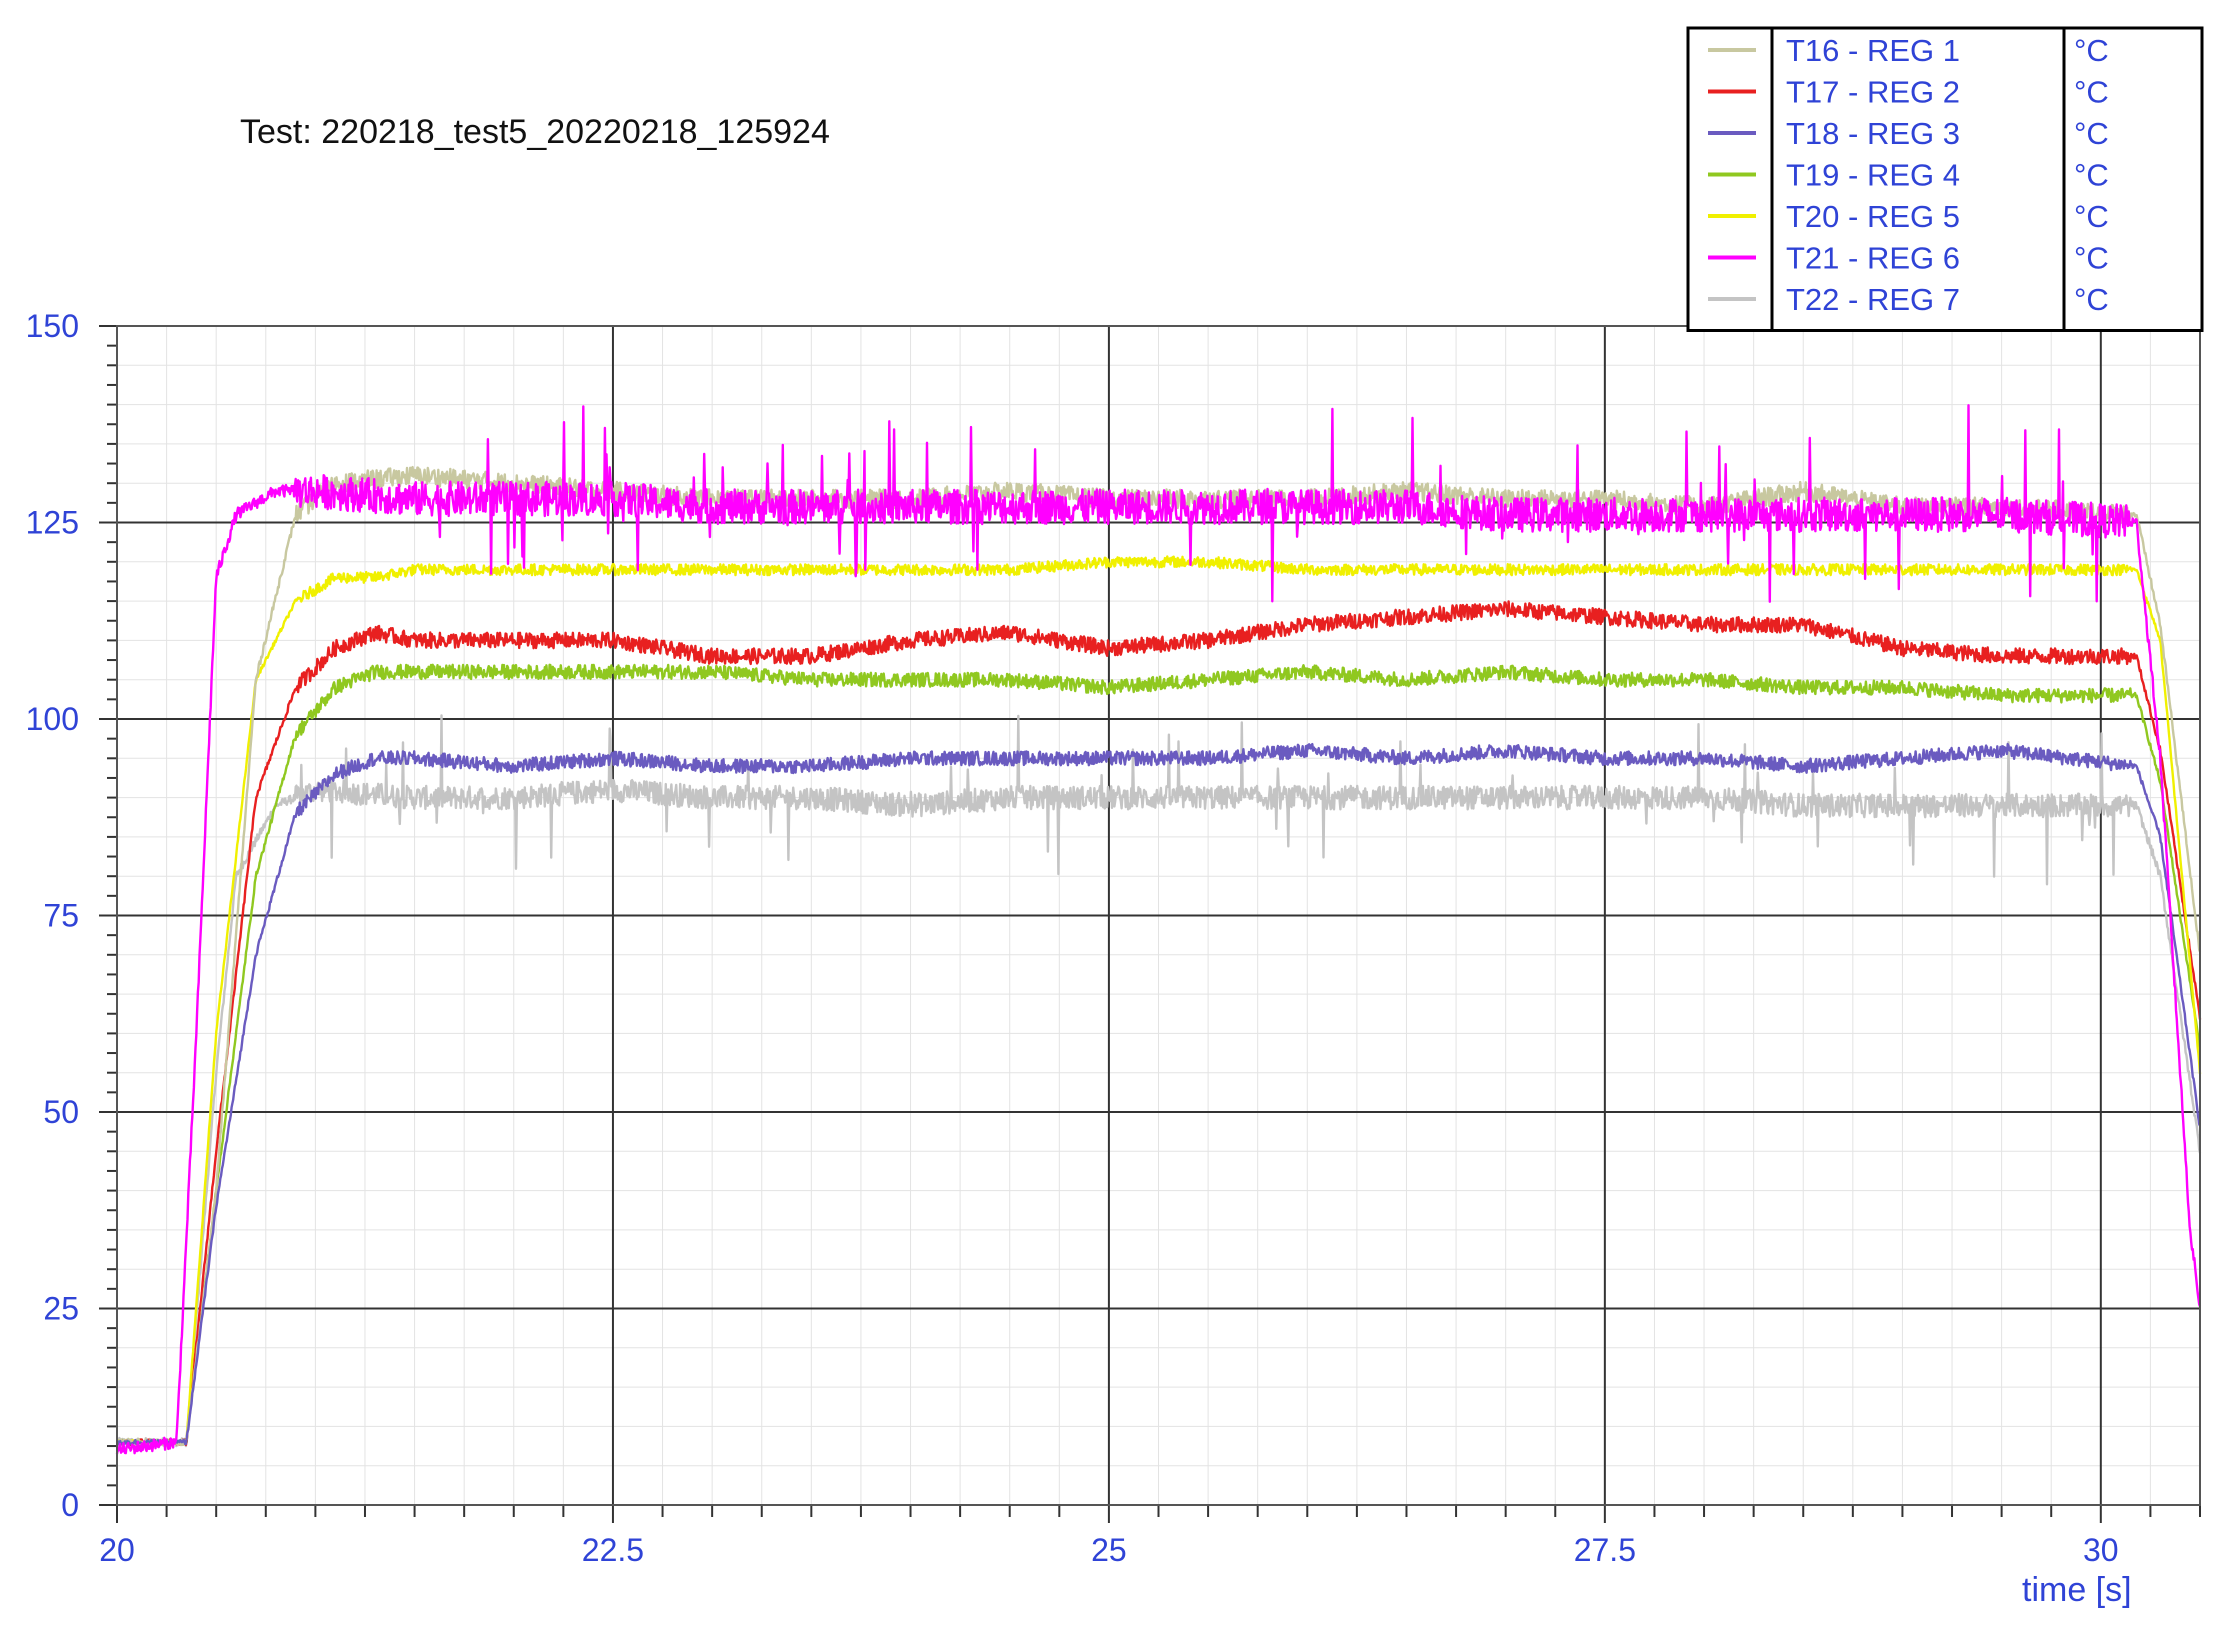  What do you see at coordinates (1873, 92) in the screenshot?
I see `legend-label: T17 - REG 2` at bounding box center [1873, 92].